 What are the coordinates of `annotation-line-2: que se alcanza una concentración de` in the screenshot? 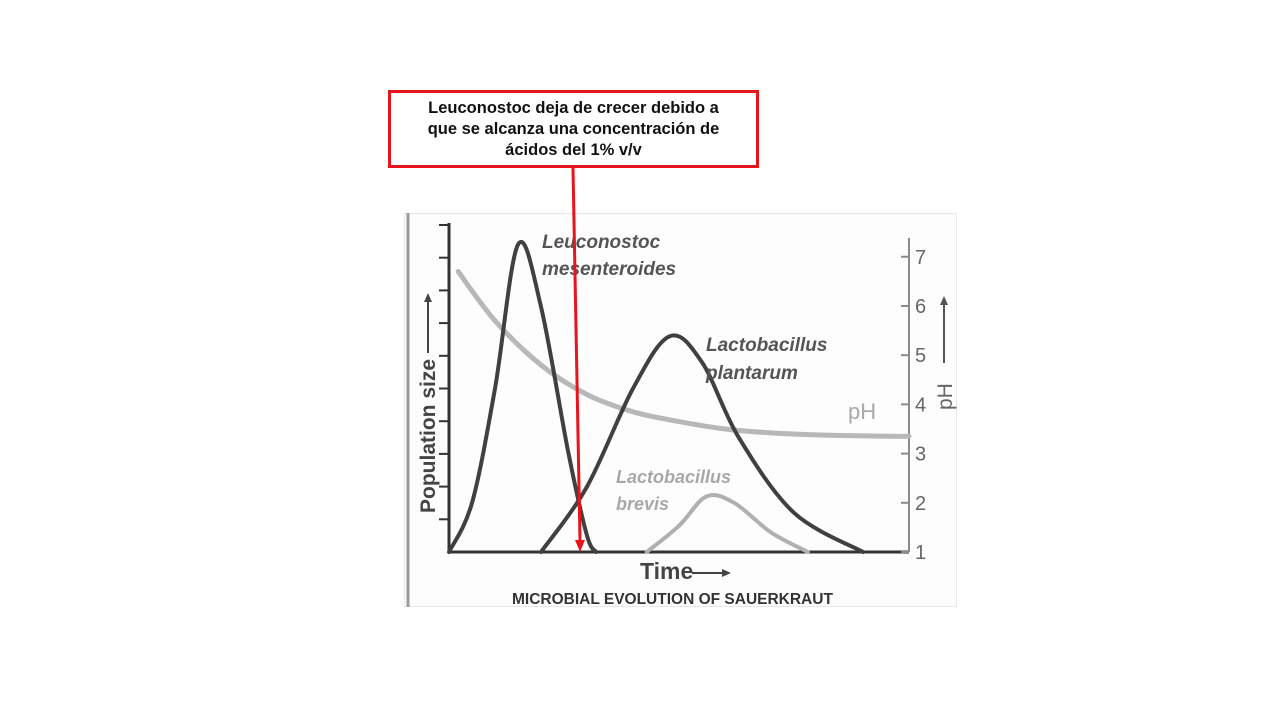 It's located at (573, 129).